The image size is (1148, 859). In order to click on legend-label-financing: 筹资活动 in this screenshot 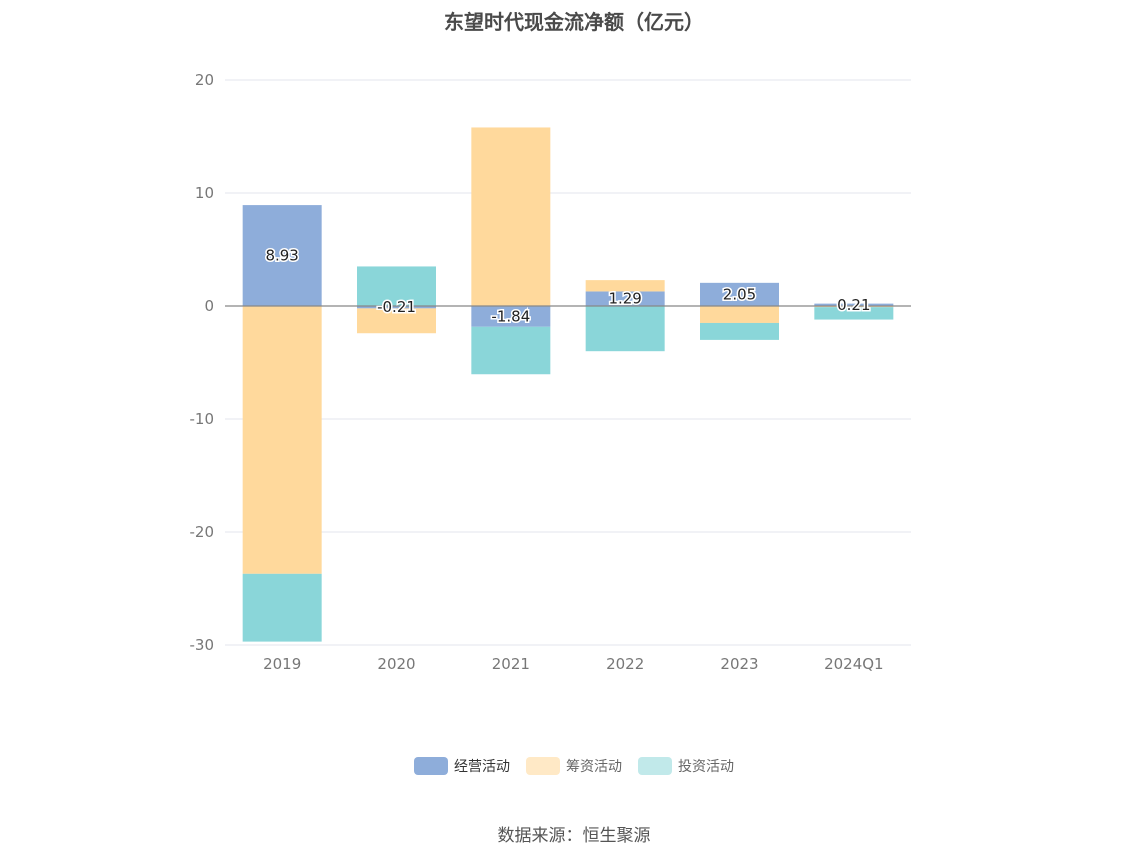, I will do `click(594, 767)`.